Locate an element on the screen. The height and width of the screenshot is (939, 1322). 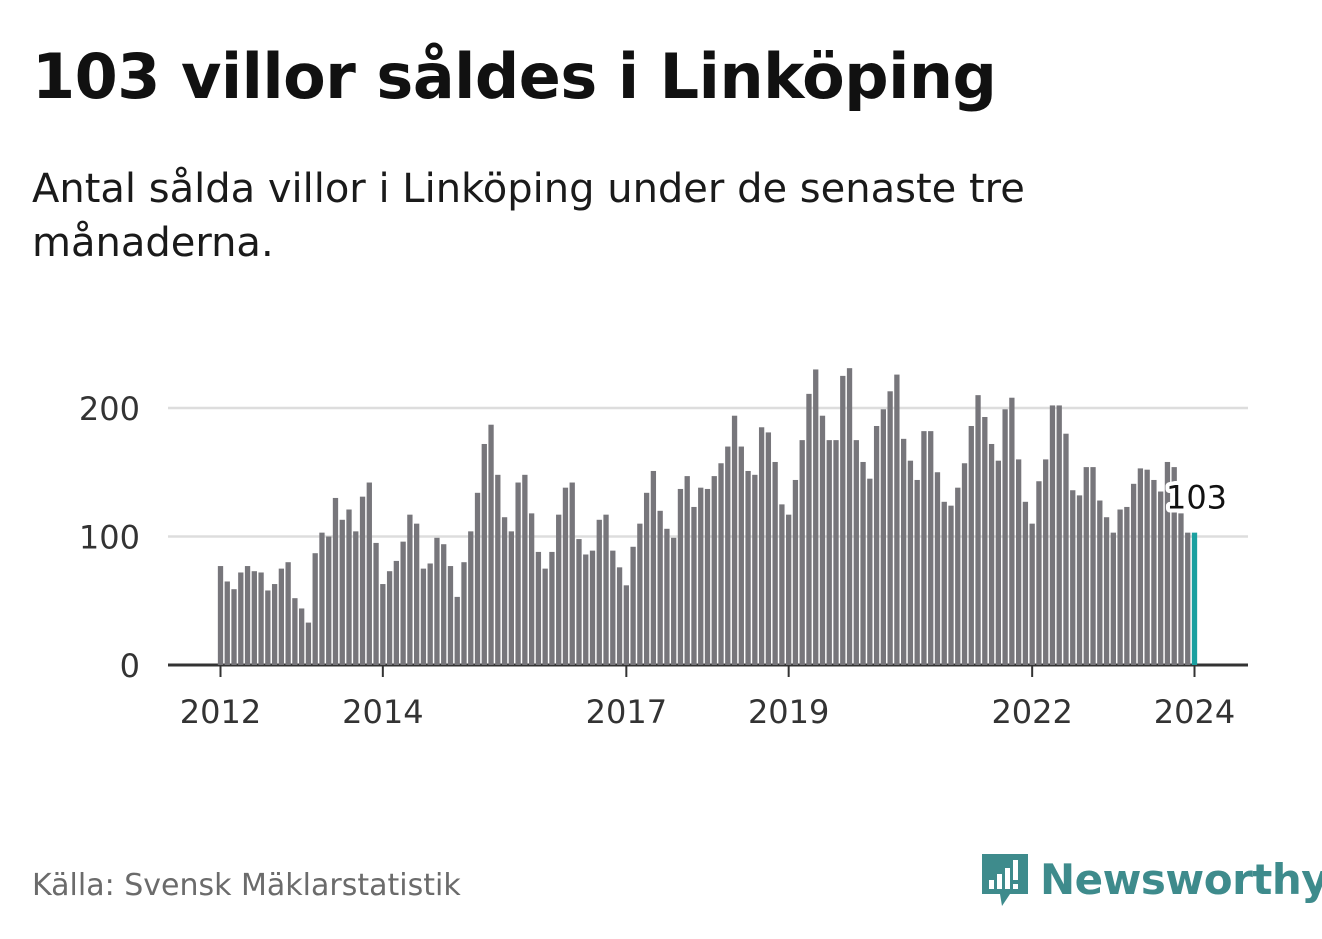
highlight-data-label: 103 is located at coordinates (1196, 498).